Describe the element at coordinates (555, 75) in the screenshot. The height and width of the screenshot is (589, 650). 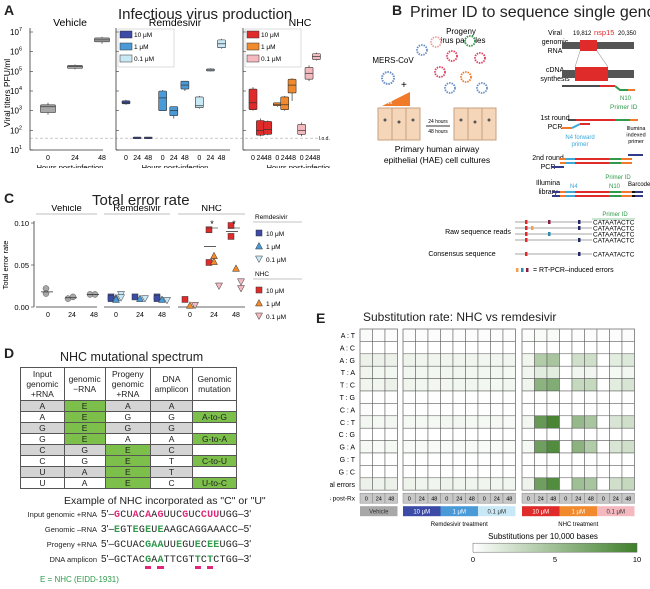
I see `cdna-label: cDNA synthesis` at that location.